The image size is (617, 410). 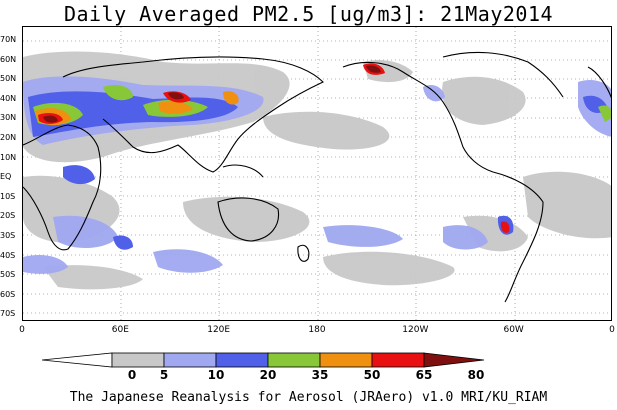 What do you see at coordinates (415, 330) in the screenshot?
I see `lon-label-120w: 120W` at bounding box center [415, 330].